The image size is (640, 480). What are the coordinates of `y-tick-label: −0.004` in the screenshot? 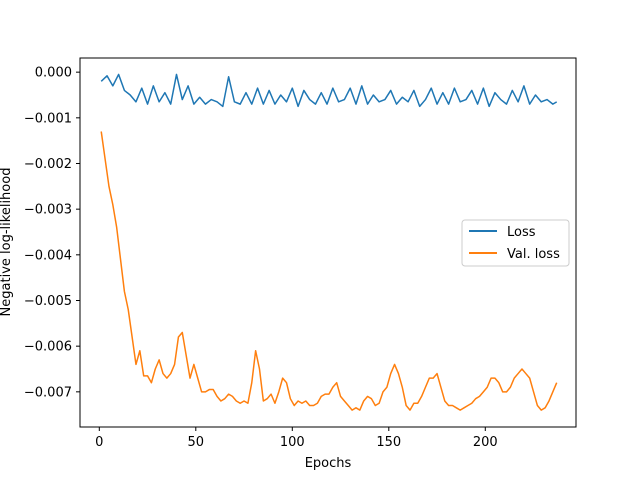 It's located at (48, 255).